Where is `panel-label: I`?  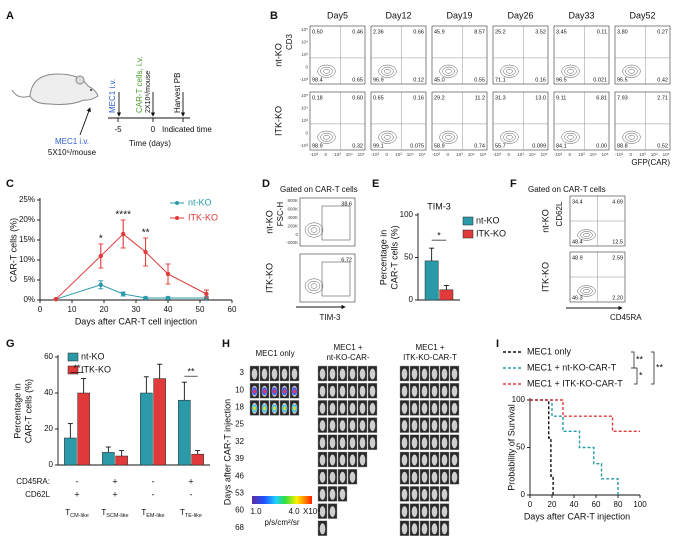 panel-label: I is located at coordinates (497, 344).